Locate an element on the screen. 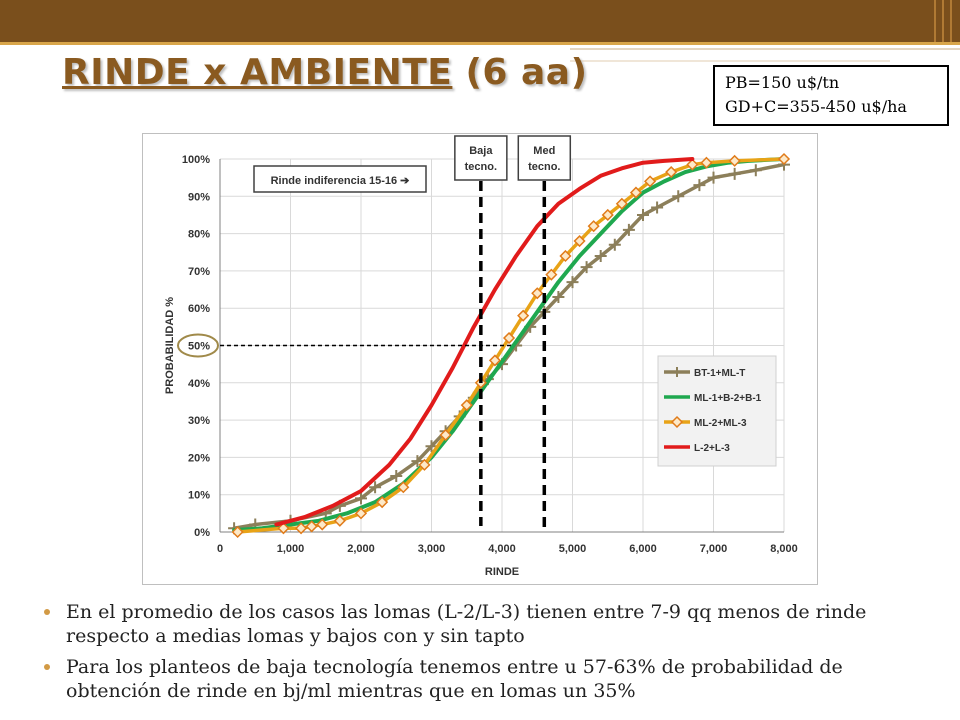  slide-title: RINDE x AMBIENTE (6 aa) is located at coordinates (325, 72).